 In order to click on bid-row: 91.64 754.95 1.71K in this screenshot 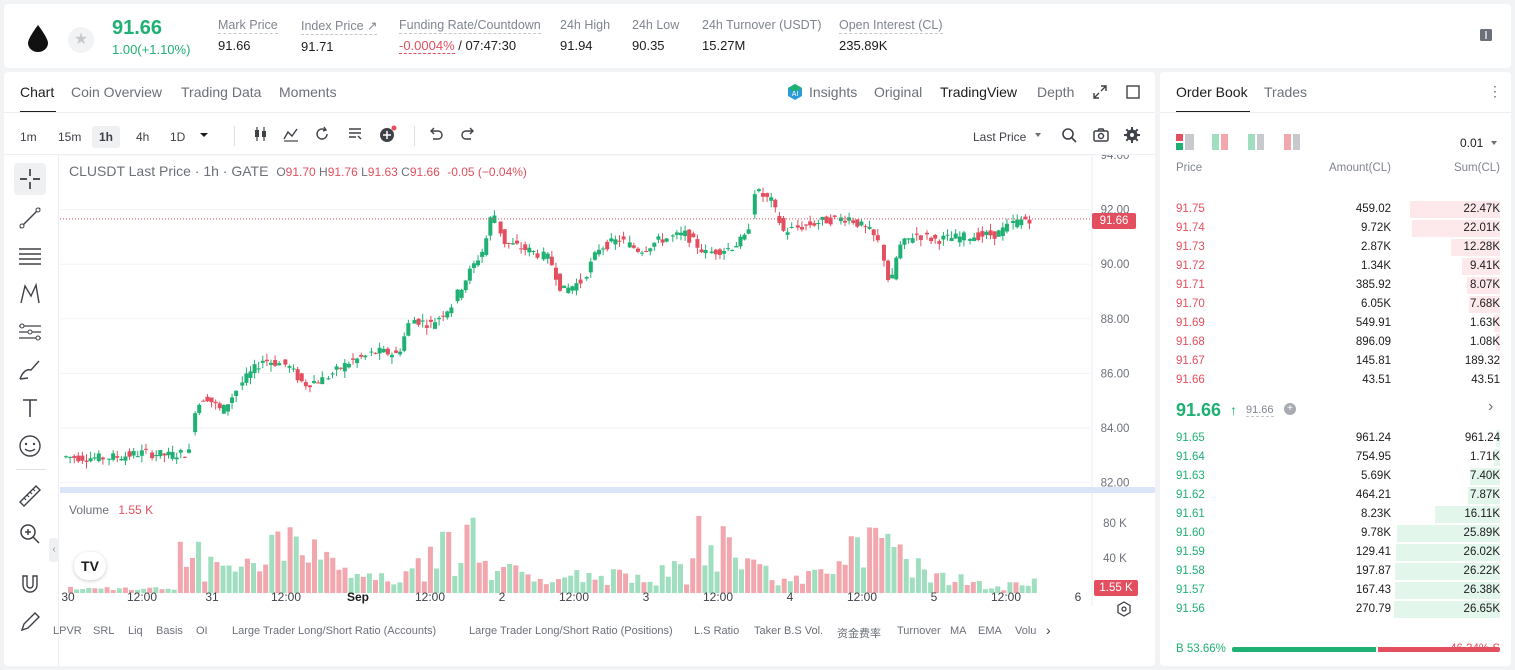, I will do `click(1335, 457)`.